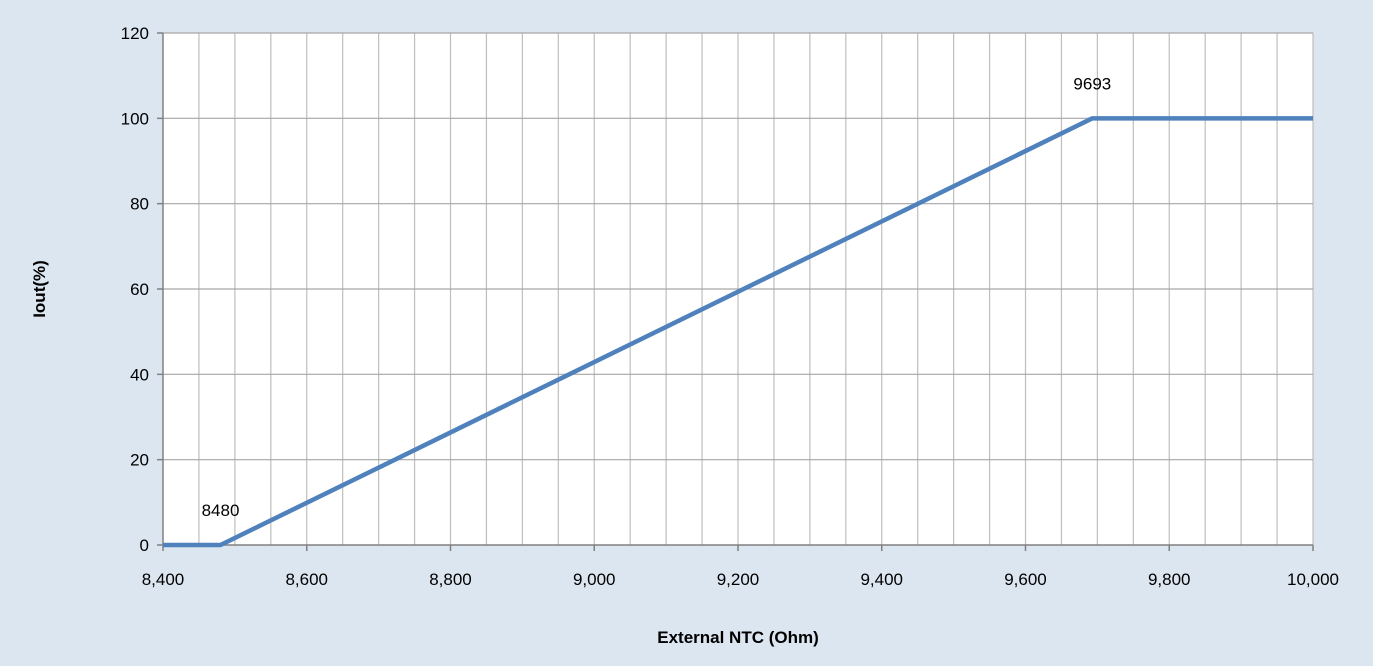 This screenshot has width=1373, height=666. I want to click on x-tick-label: 8,600, so click(306, 579).